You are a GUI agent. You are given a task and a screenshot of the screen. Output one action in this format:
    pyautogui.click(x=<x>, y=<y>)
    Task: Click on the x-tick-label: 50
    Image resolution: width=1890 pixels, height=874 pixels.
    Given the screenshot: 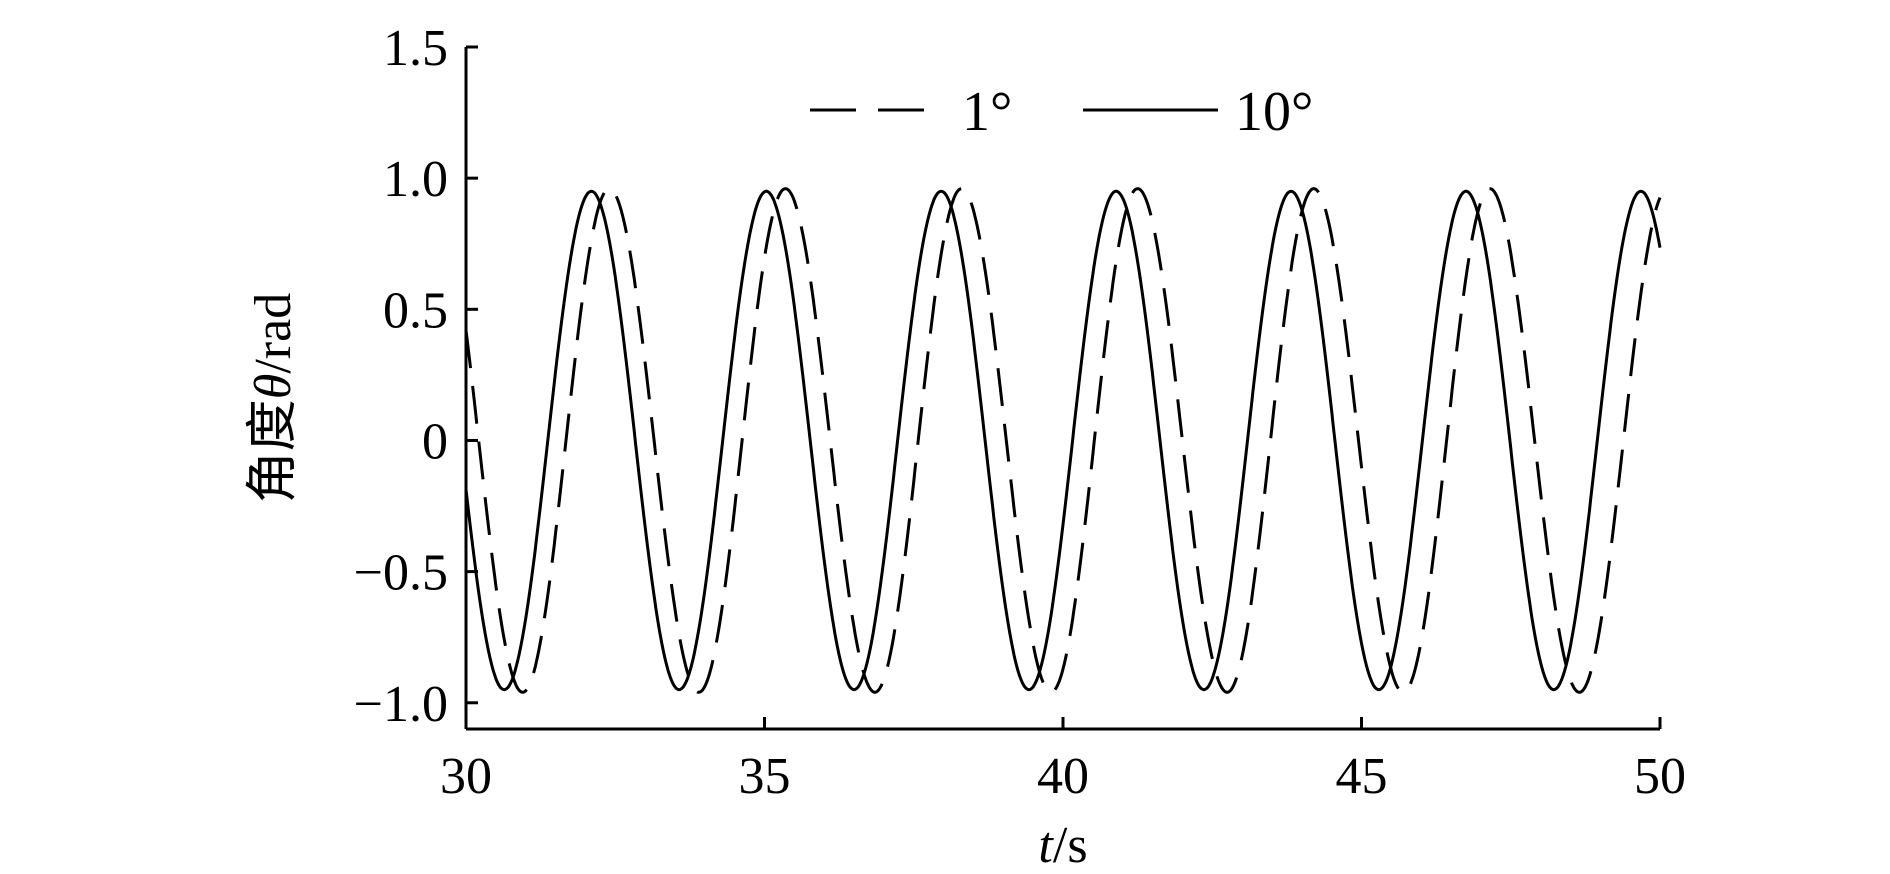 What is the action you would take?
    pyautogui.click(x=1660, y=776)
    